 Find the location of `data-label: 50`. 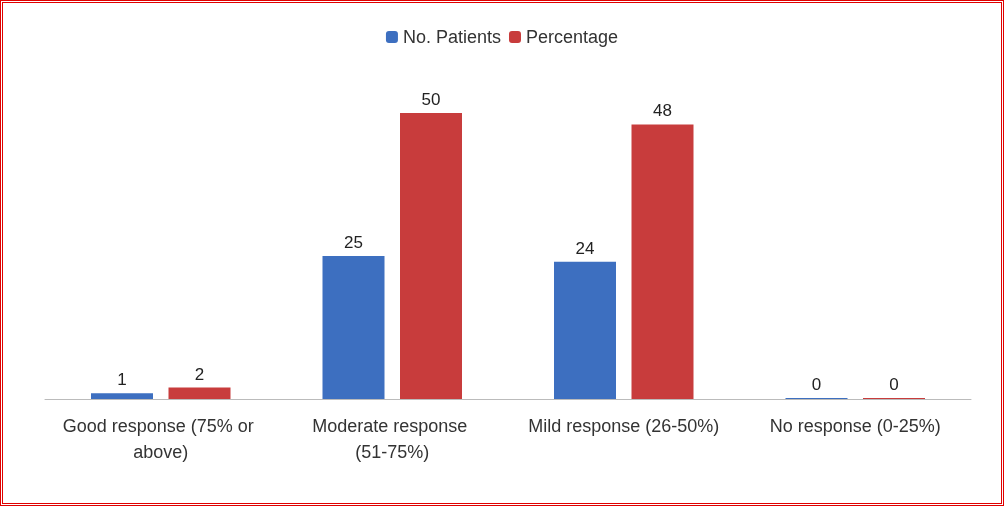

data-label: 50 is located at coordinates (431, 99).